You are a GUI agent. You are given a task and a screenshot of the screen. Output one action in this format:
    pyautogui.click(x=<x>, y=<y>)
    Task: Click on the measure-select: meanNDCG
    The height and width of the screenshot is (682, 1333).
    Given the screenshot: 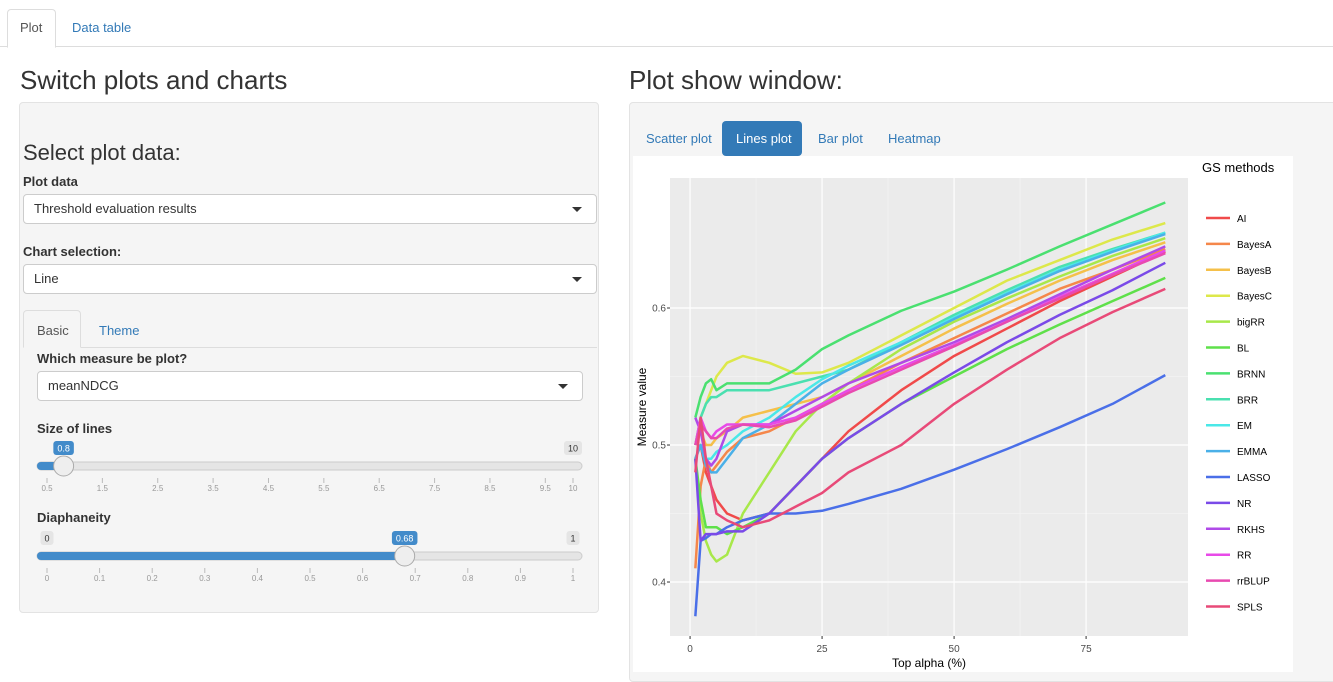 What is the action you would take?
    pyautogui.click(x=310, y=386)
    